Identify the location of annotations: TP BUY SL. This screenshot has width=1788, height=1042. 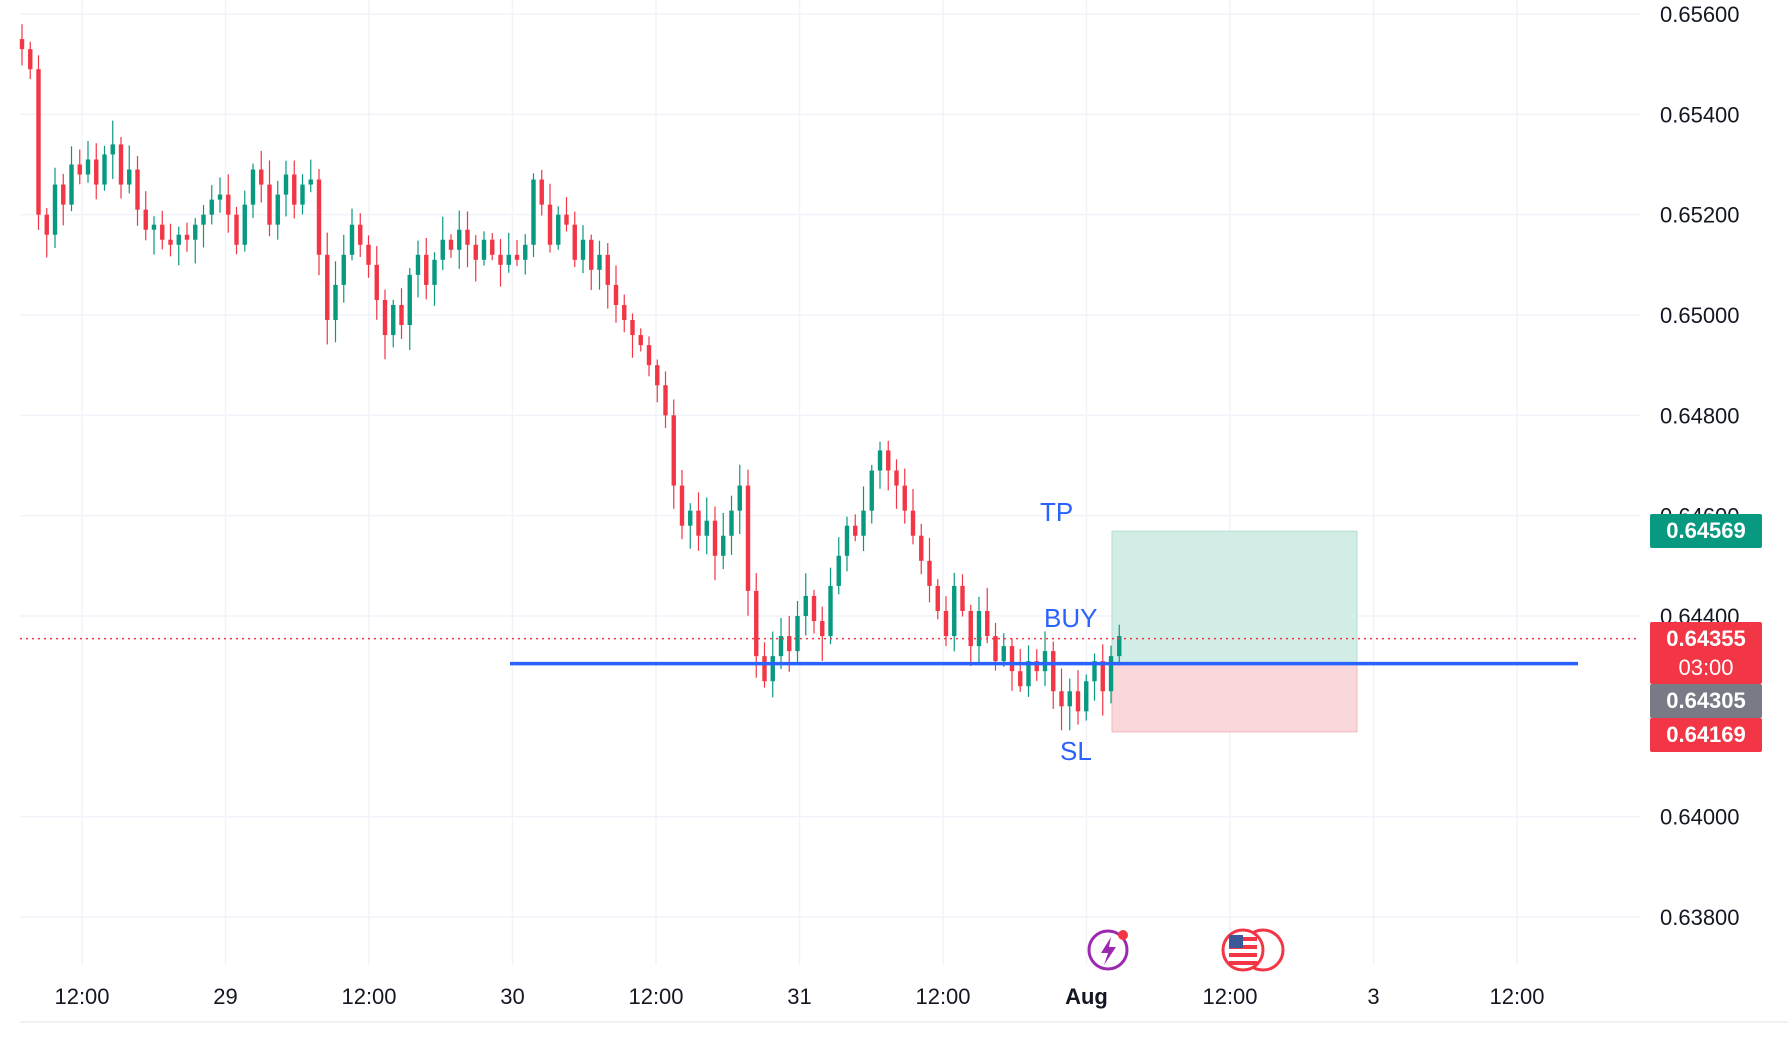
(1068, 631).